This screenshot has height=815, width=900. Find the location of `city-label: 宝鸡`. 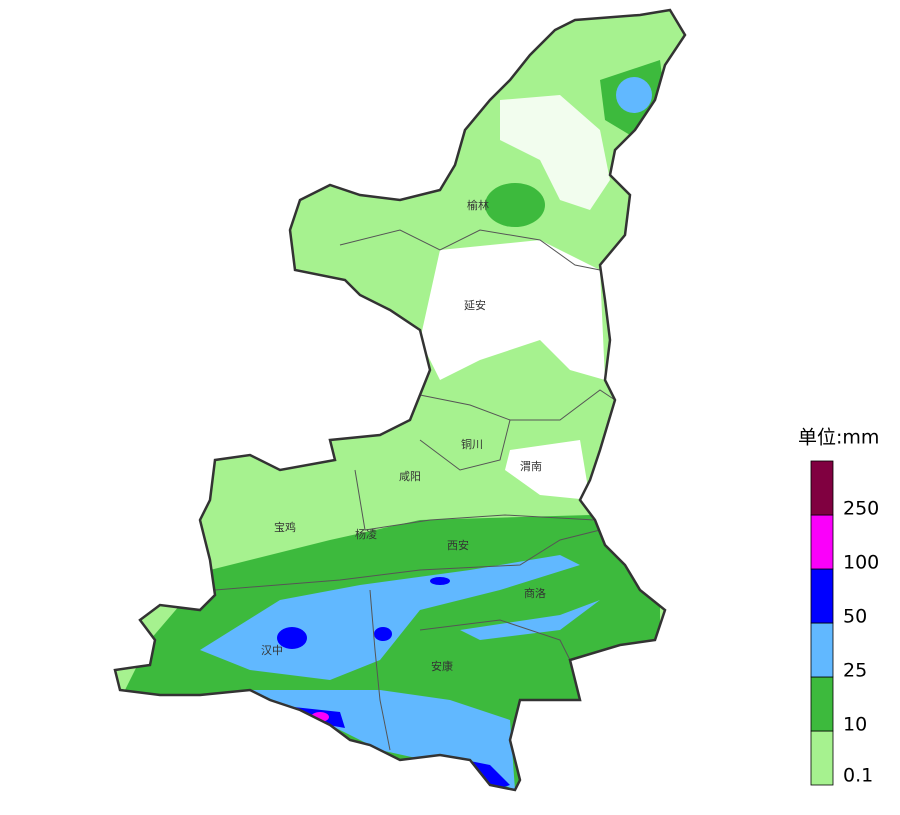

city-label: 宝鸡 is located at coordinates (285, 527).